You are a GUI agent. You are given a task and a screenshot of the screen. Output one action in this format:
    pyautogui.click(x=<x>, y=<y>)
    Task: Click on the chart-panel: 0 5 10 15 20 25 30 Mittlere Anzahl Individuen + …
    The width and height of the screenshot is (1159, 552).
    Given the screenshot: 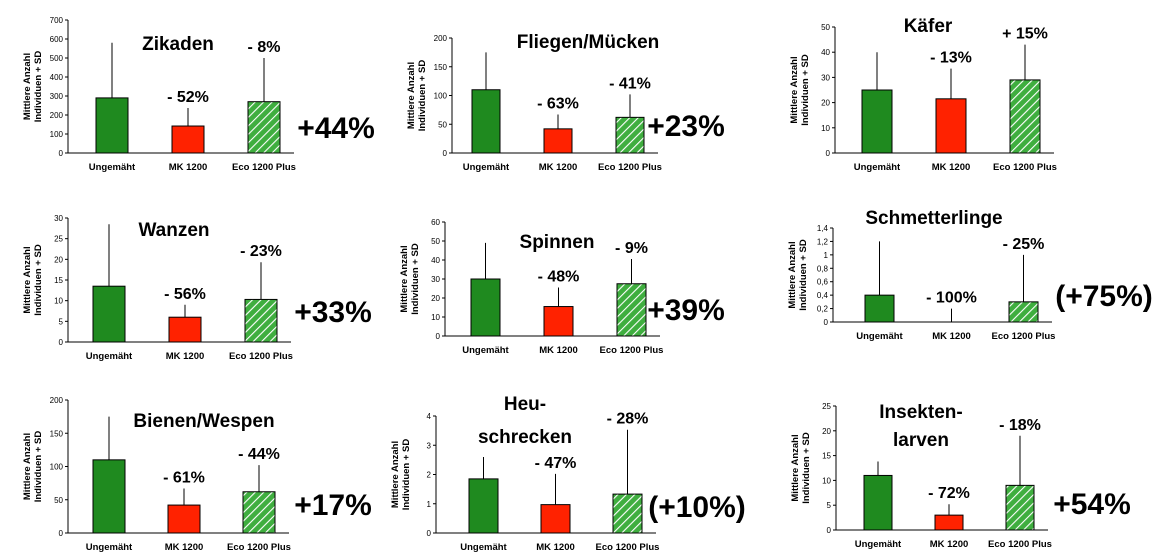 What is the action you would take?
    pyautogui.click(x=197, y=288)
    